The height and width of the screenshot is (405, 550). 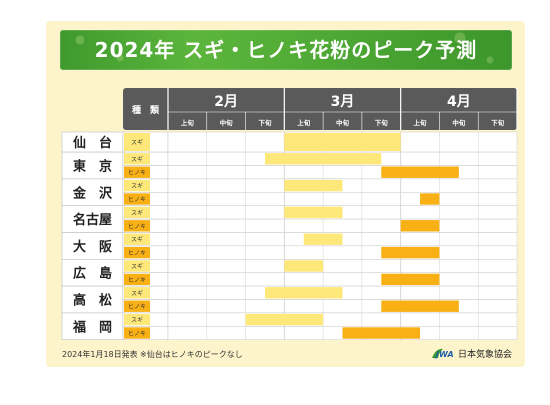 I want to click on title-bar: 2024年 スギ・ヒノキ花粉のピーク予測, so click(x=286, y=50).